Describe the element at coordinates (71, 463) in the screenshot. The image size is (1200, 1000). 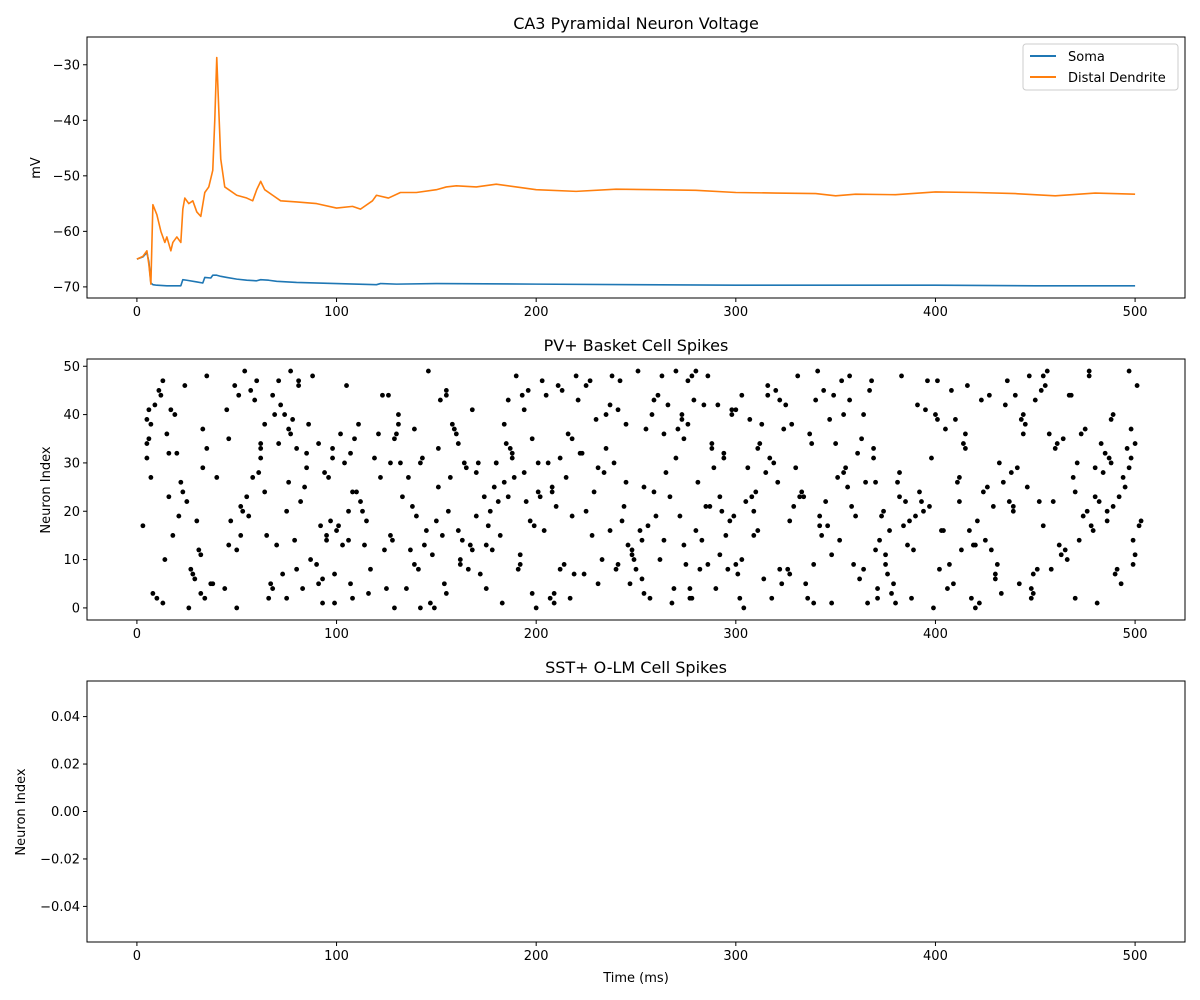
I see `y-tick-label: 30` at that location.